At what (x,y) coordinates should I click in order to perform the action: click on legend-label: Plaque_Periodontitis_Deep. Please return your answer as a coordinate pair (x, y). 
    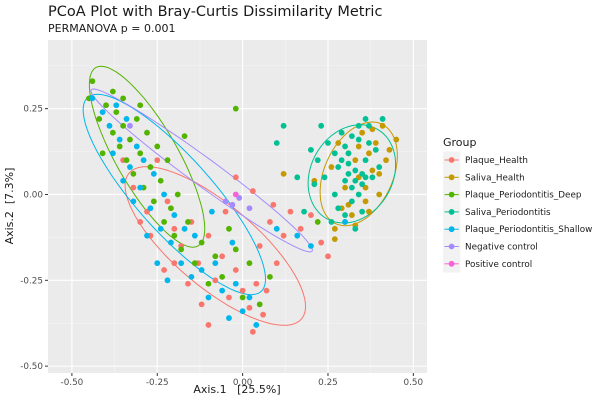
    Looking at the image, I should click on (523, 196).